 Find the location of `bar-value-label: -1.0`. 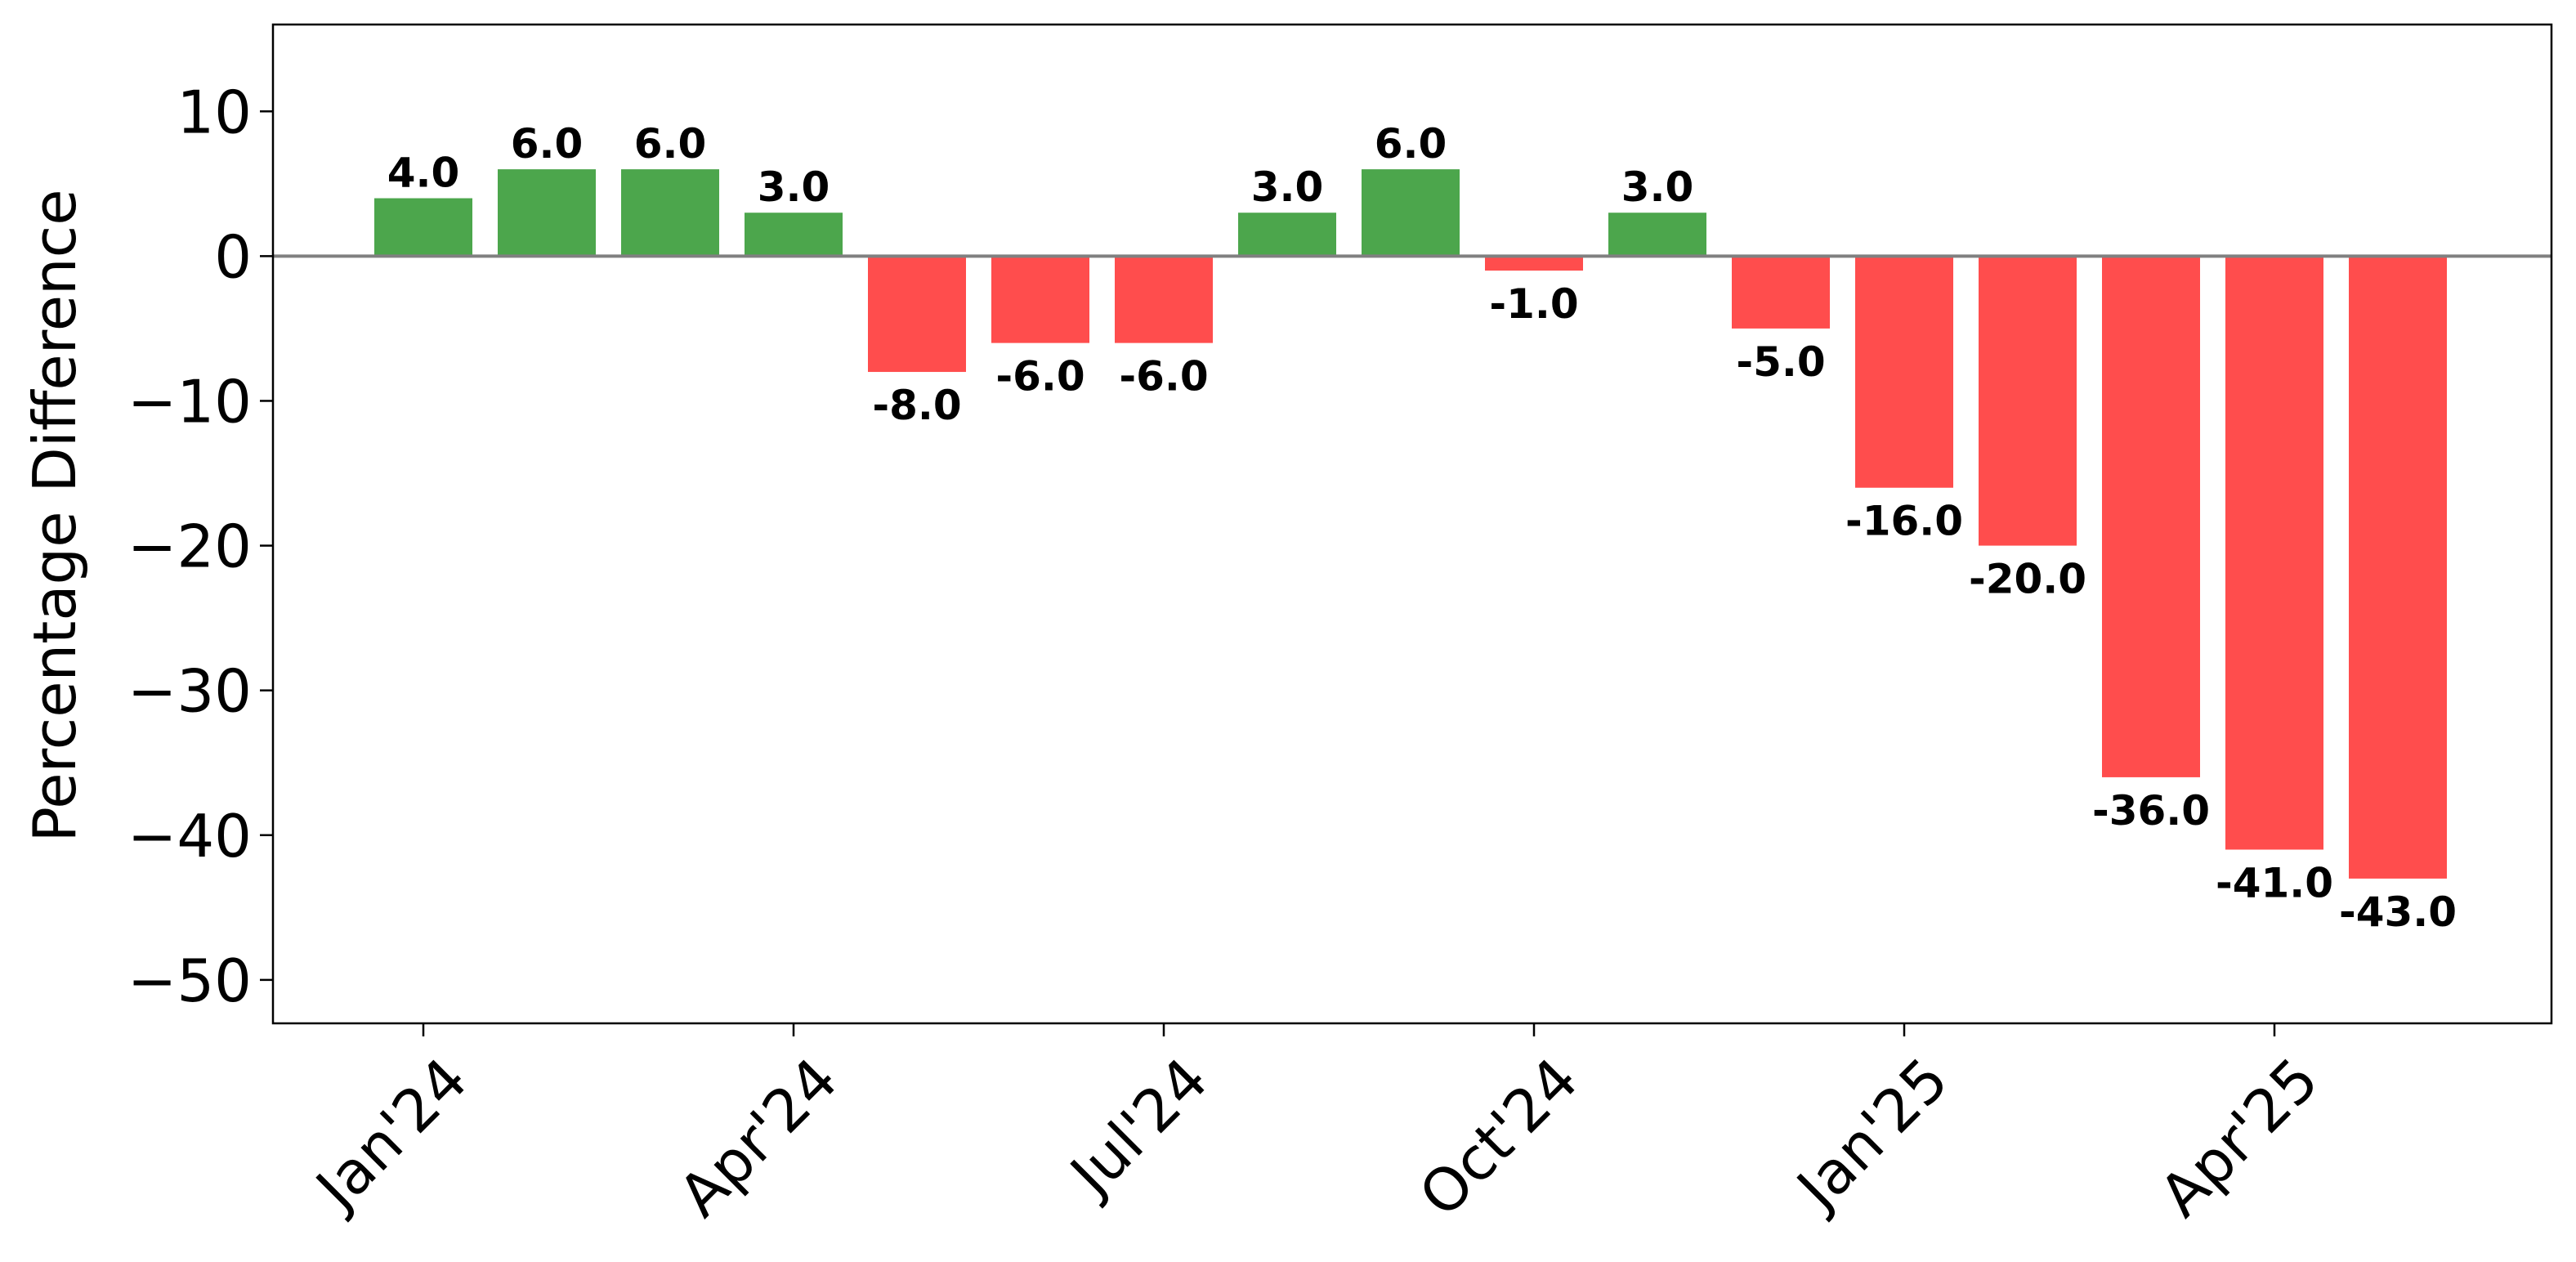

bar-value-label: -1.0 is located at coordinates (1533, 304).